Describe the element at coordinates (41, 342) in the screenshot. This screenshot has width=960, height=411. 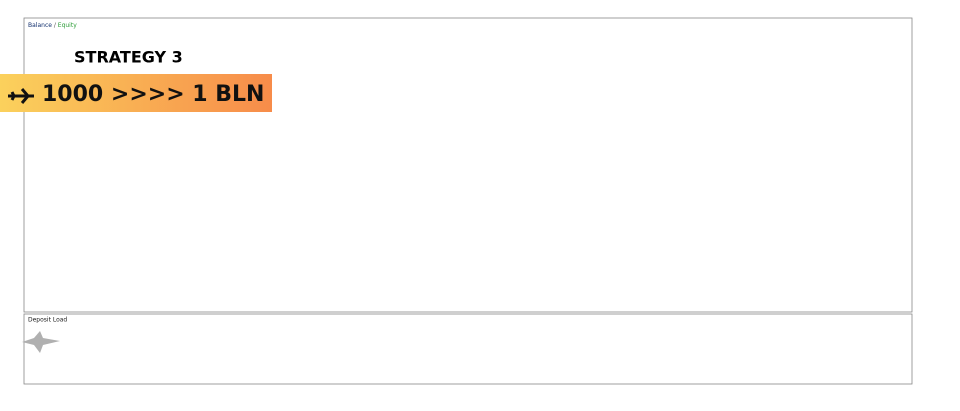
I see `jet-icon` at that location.